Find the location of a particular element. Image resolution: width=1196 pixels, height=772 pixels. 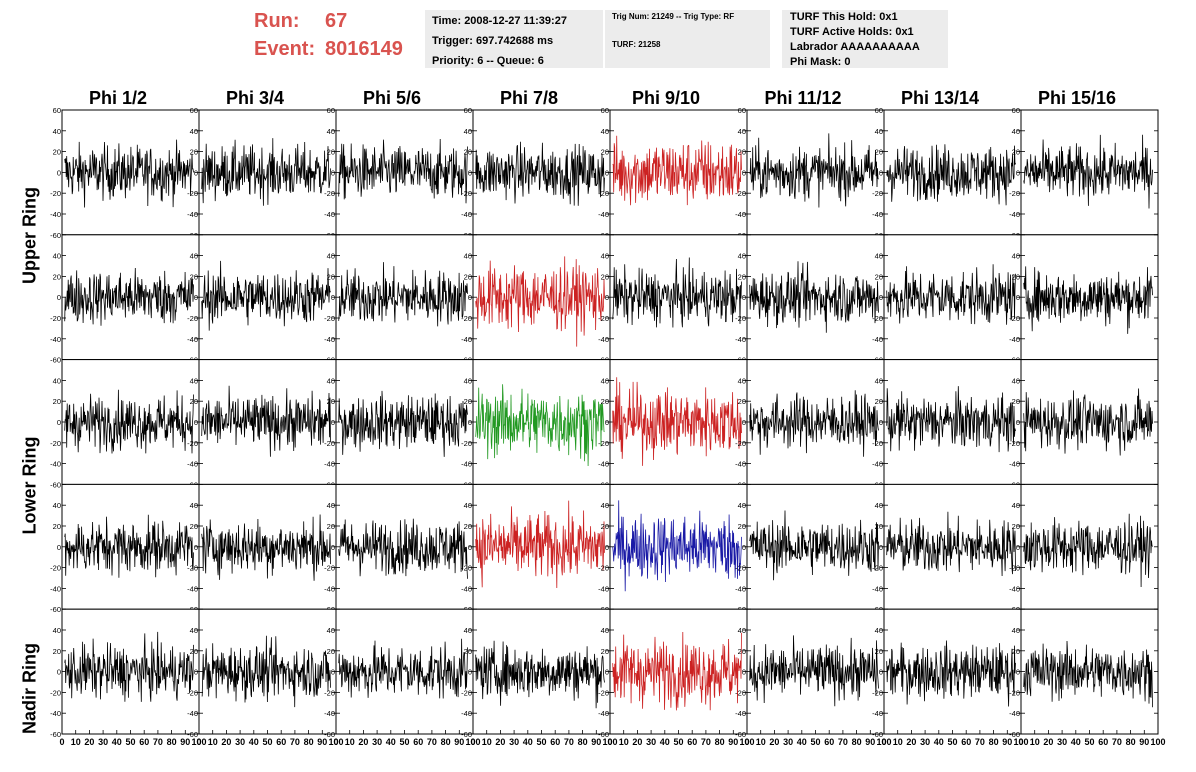

time-line: Time: 2008-12-27 11:39:27 is located at coordinates (499, 21).